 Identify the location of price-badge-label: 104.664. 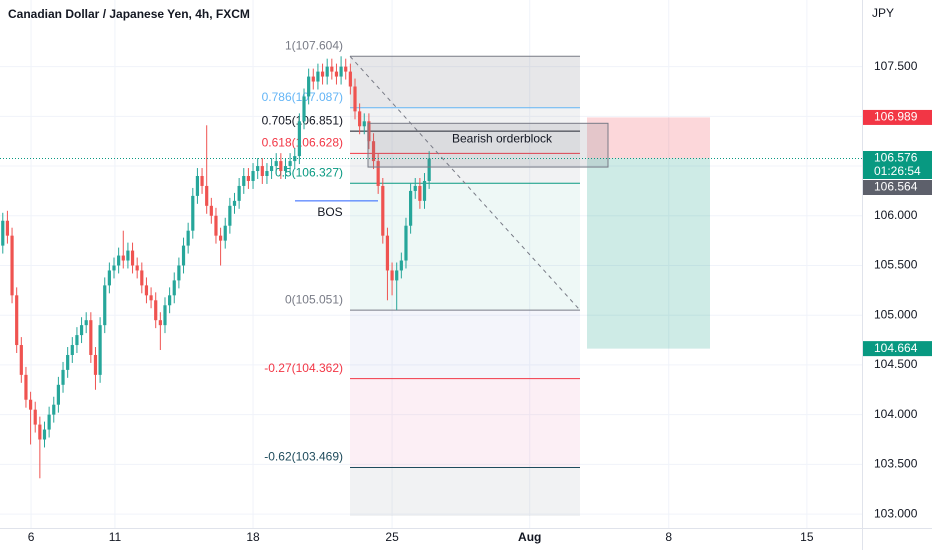
(896, 348).